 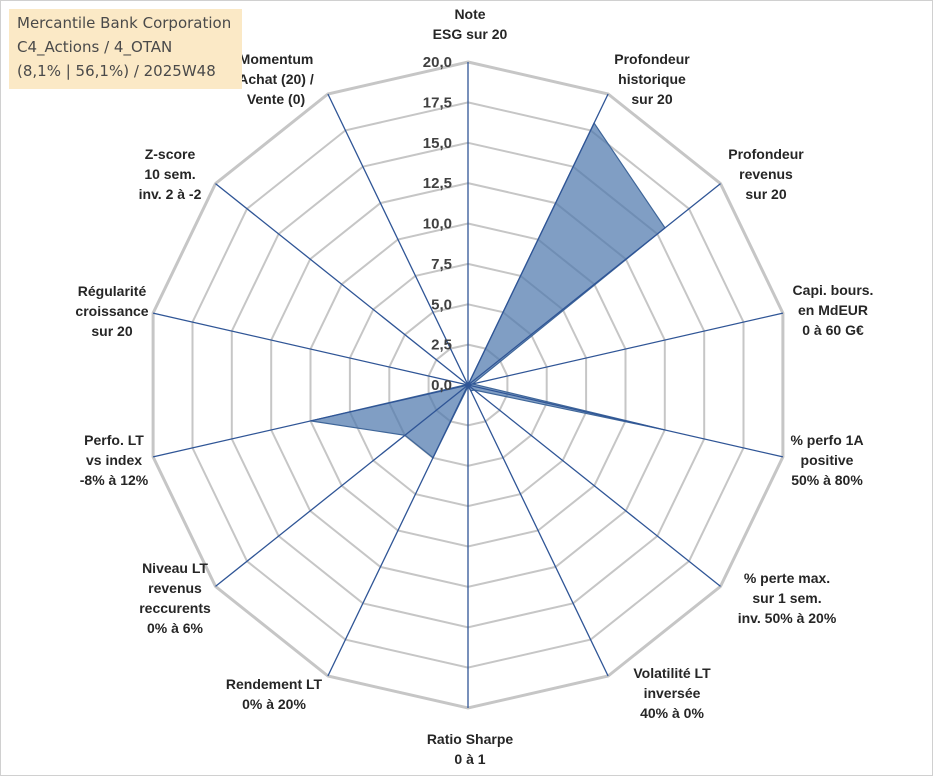 I want to click on axis-label: Régularité croissance sur 20, so click(x=111, y=311).